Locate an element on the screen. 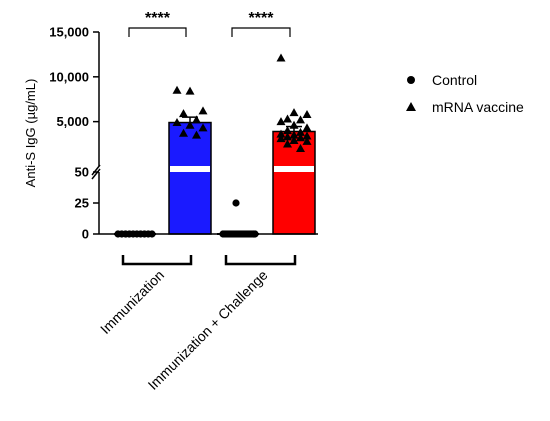 Image resolution: width=550 pixels, height=421 pixels. legend-label-mrna: mRNA vaccine is located at coordinates (478, 107).